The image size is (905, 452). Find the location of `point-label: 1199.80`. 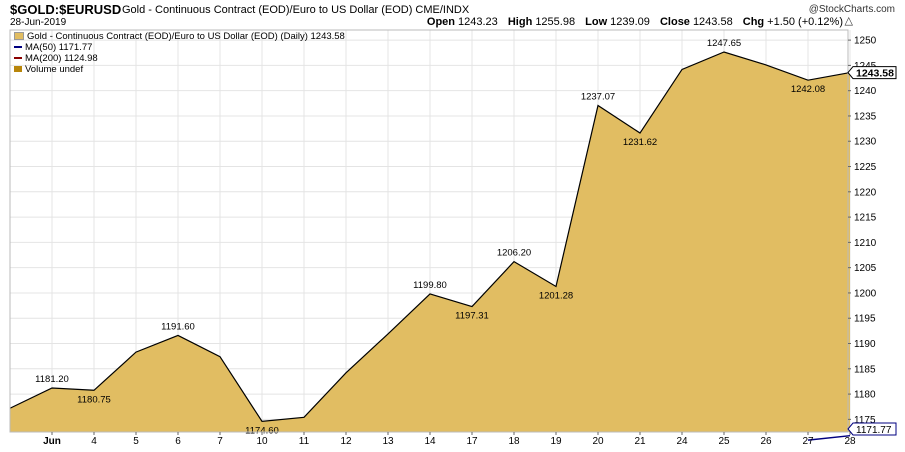

point-label: 1199.80 is located at coordinates (430, 285).